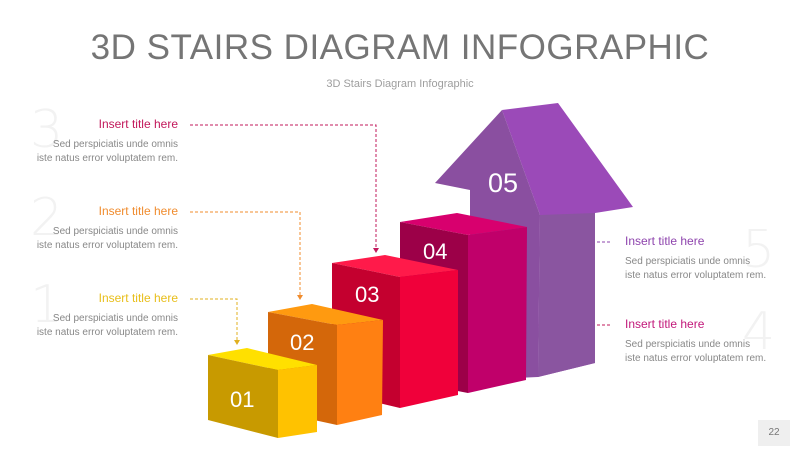  I want to click on step-label-04: 04, so click(435, 251).